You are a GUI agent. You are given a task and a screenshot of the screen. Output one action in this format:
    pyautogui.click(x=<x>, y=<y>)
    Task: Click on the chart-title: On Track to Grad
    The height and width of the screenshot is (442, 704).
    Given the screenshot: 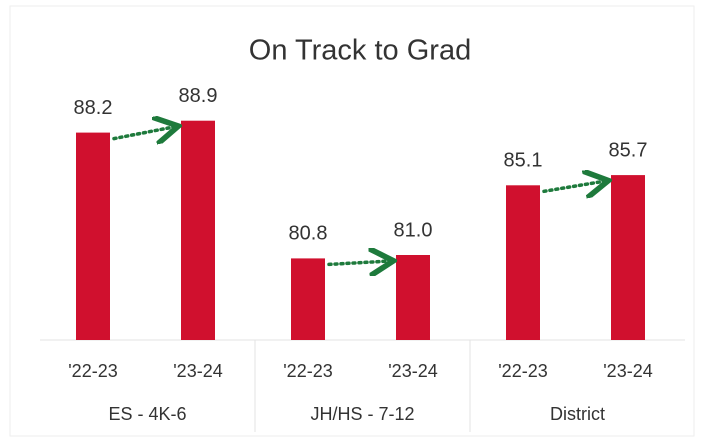 What is the action you would take?
    pyautogui.click(x=360, y=51)
    